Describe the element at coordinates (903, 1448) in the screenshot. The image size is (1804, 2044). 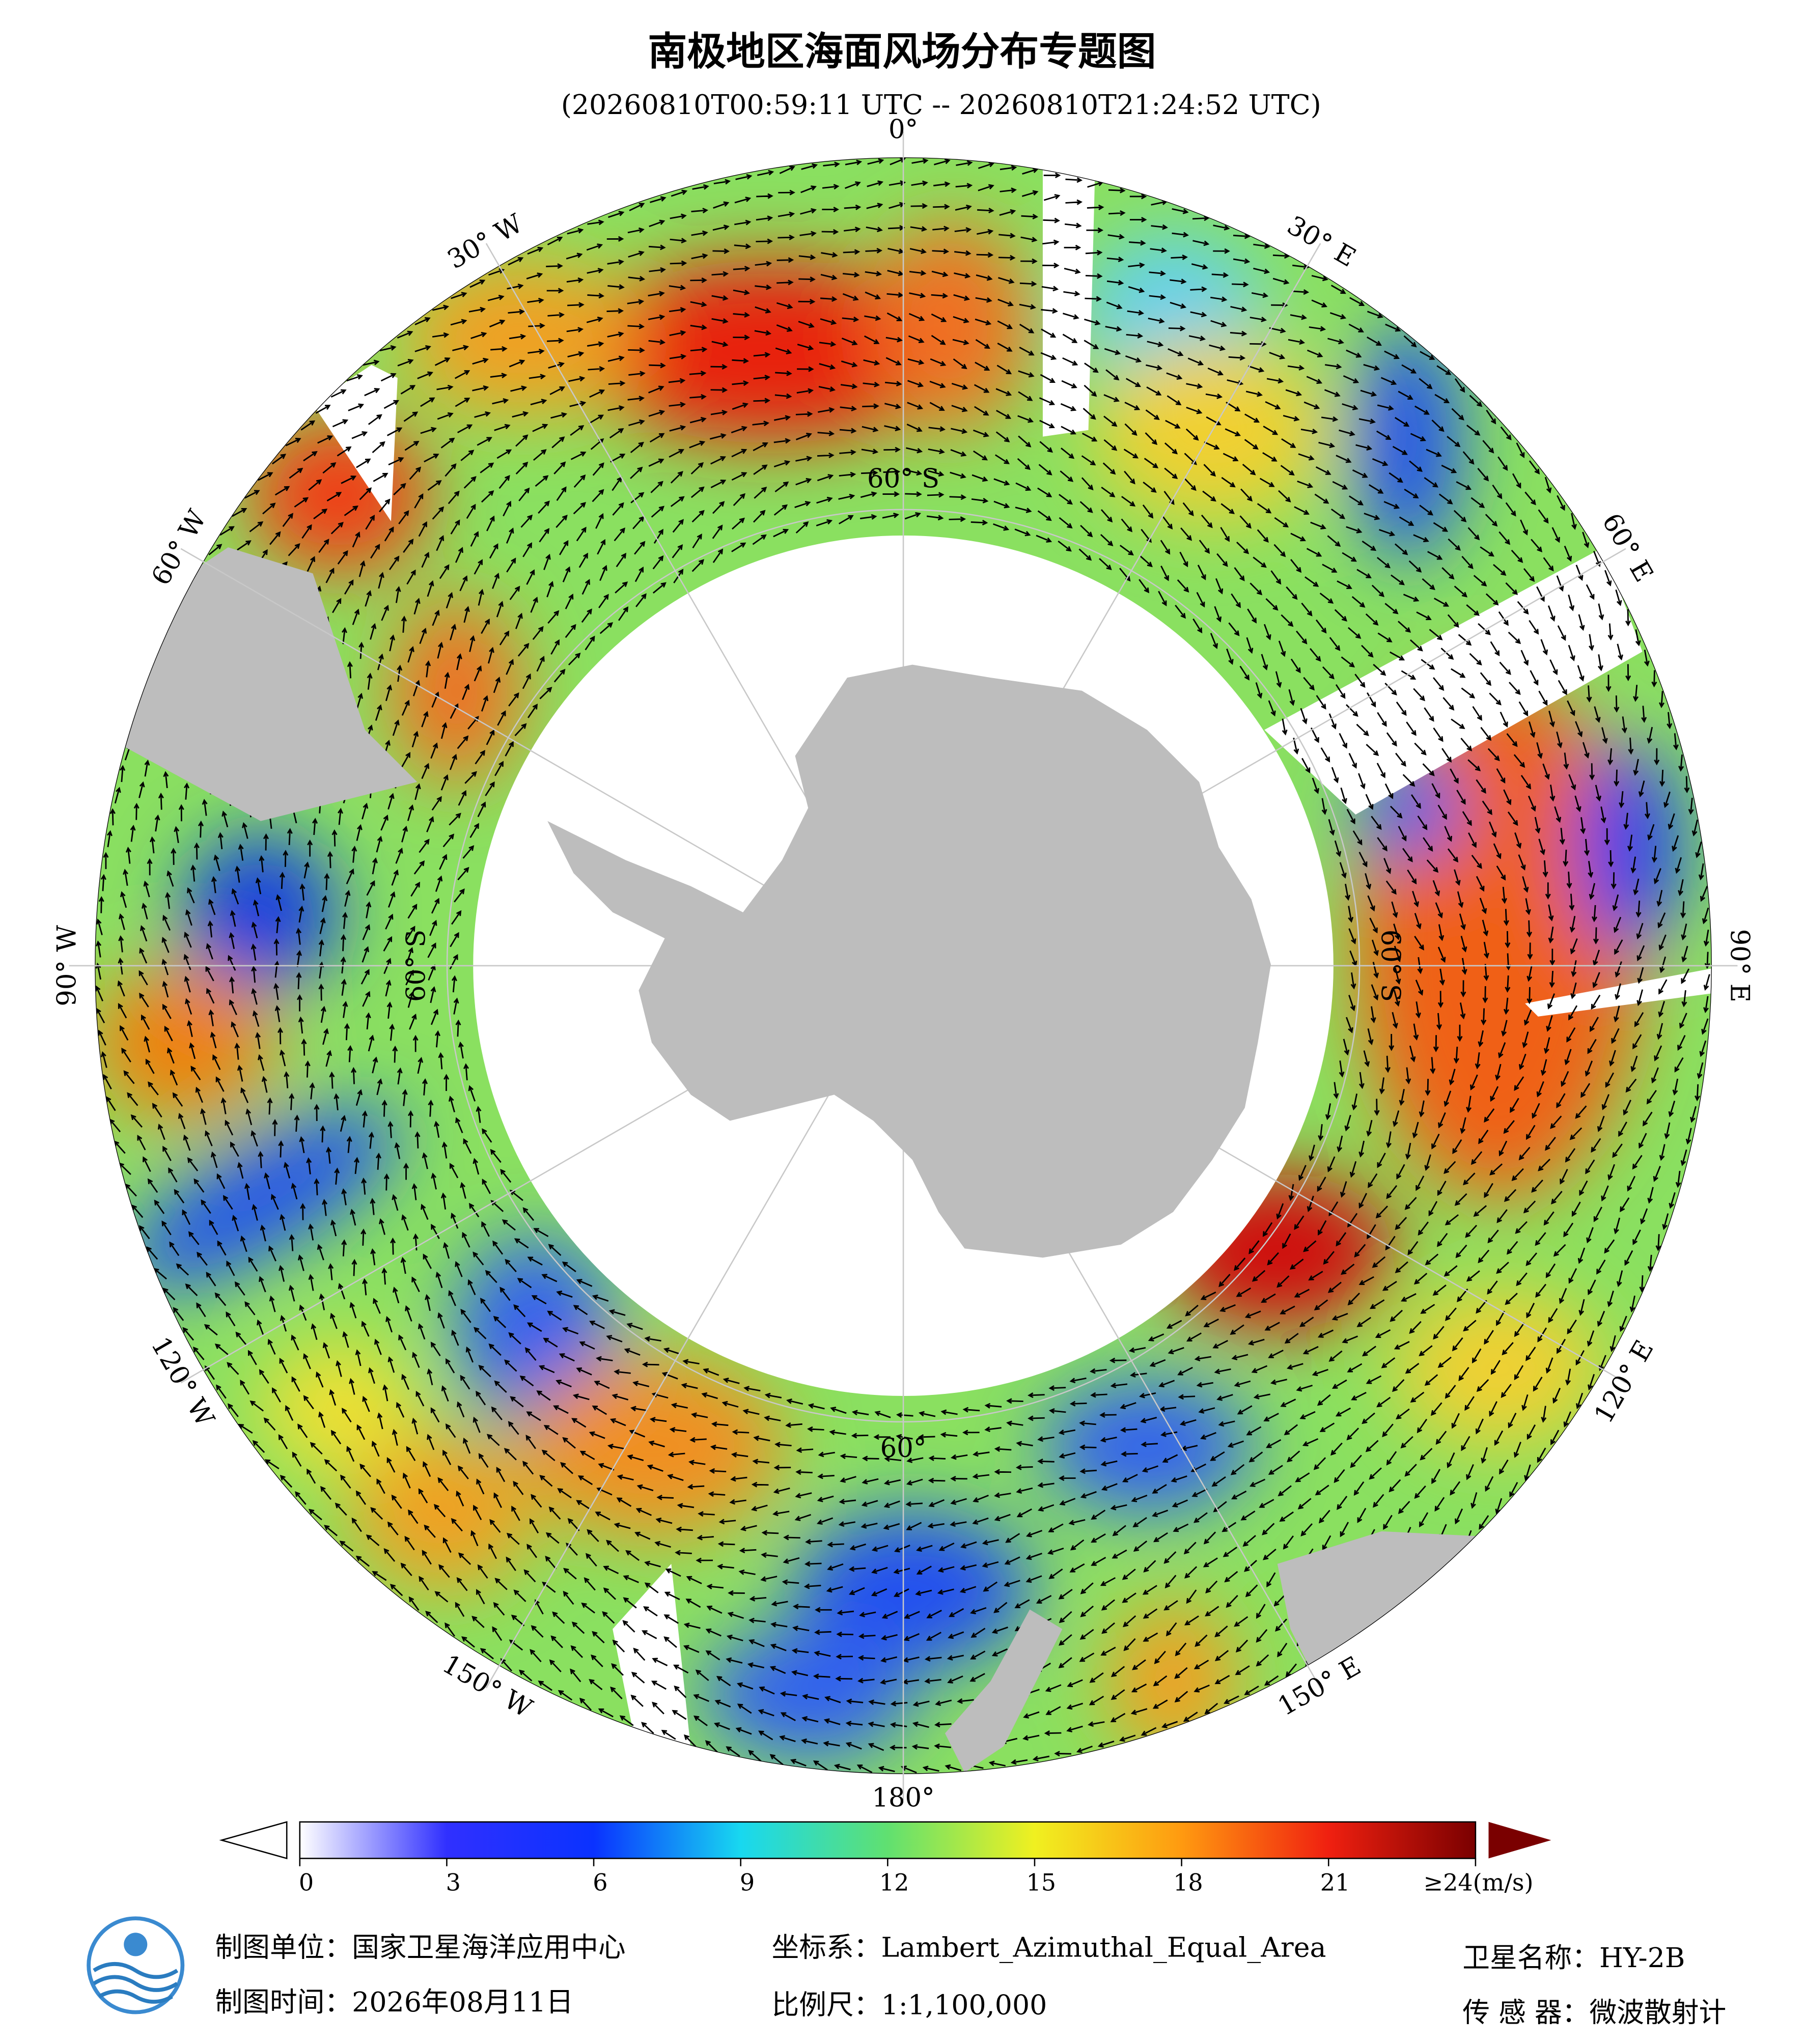
I see `ring-label: 60°` at that location.